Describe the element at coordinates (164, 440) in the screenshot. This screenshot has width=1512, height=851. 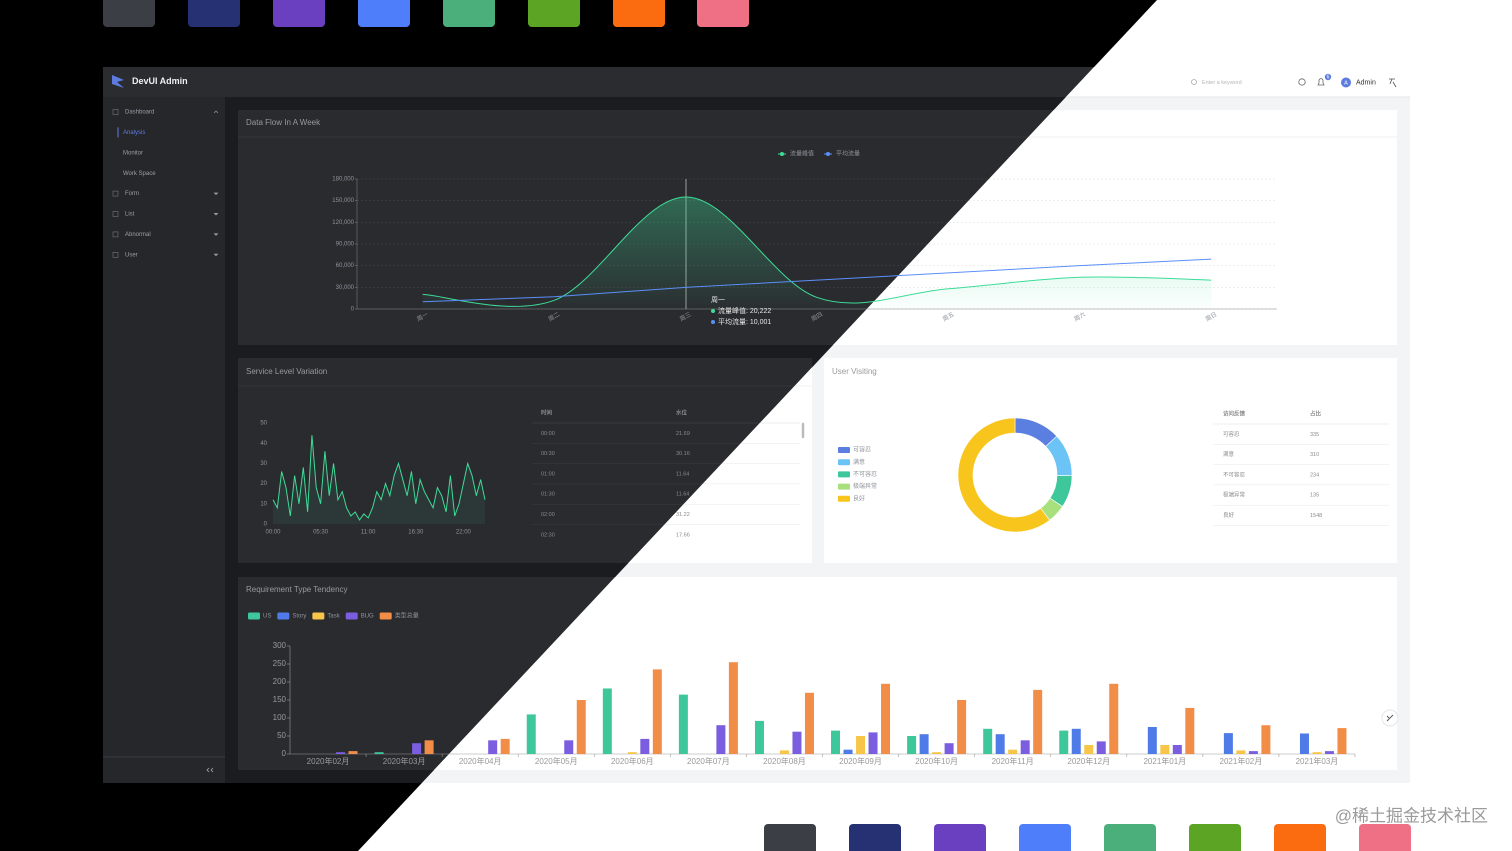
I see `sidebar-bg` at that location.